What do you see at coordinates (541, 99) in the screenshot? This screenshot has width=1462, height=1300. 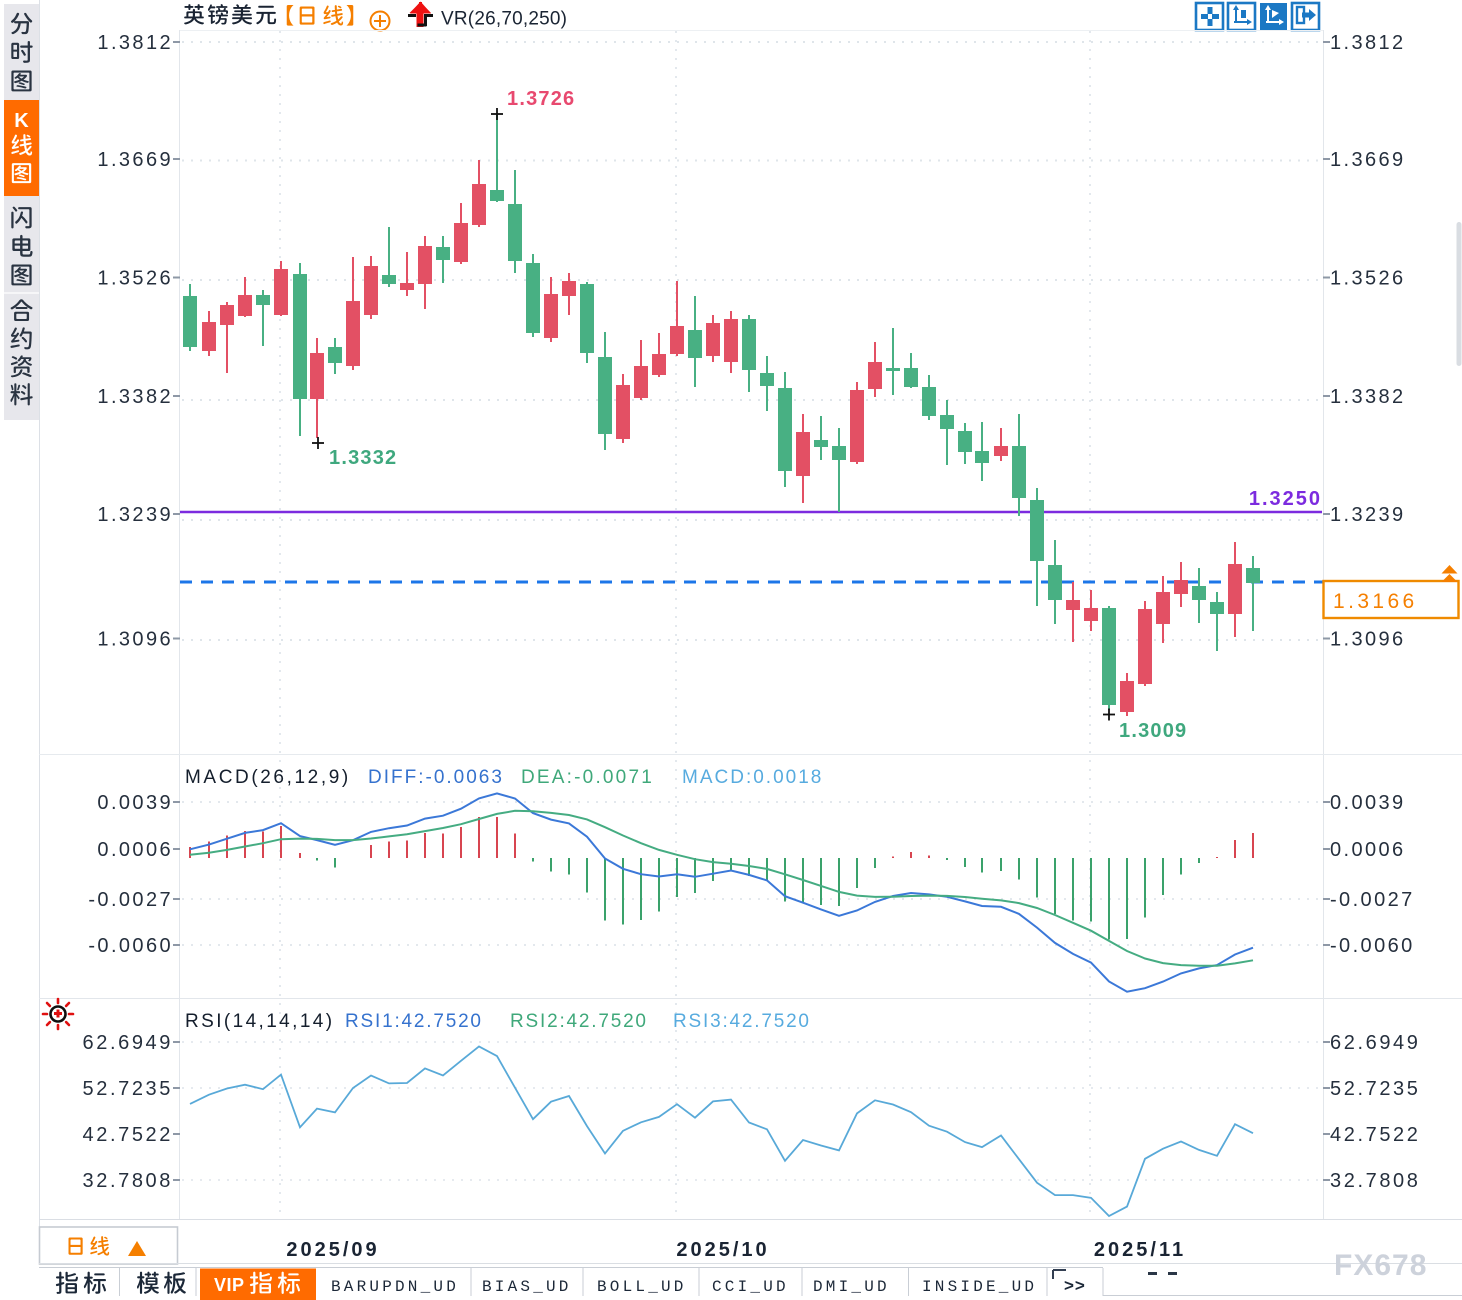 I see `svg-text: 1.3726` at bounding box center [541, 99].